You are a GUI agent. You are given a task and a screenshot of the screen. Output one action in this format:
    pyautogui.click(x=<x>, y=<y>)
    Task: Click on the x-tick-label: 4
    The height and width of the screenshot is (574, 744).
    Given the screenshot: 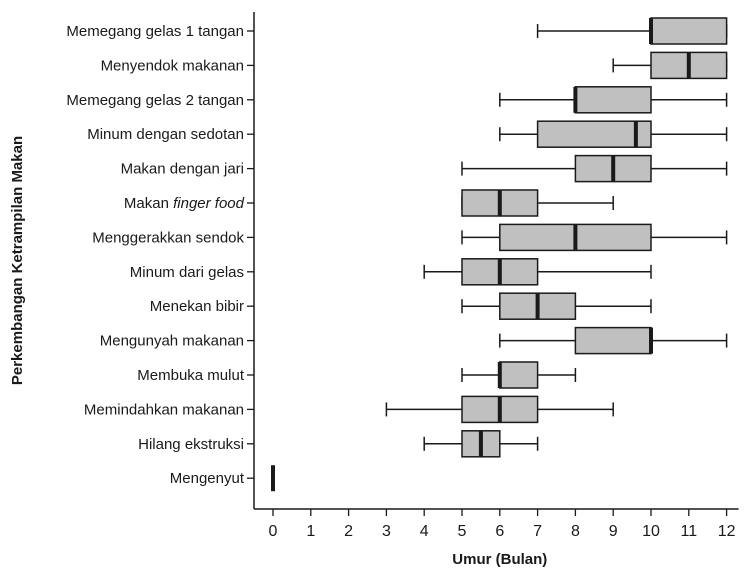 What is the action you would take?
    pyautogui.click(x=424, y=531)
    